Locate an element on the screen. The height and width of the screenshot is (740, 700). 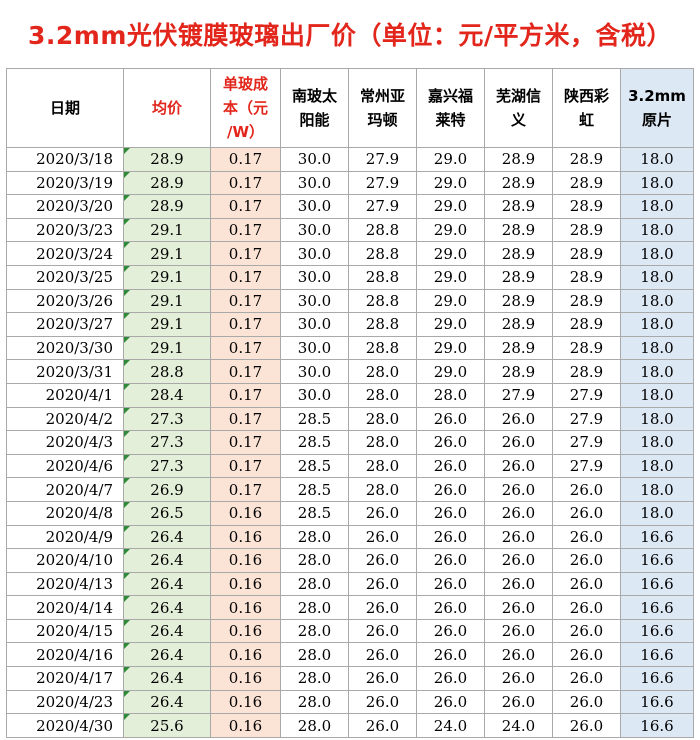
cell-date: 2020/3/24 is located at coordinates (65, 253).